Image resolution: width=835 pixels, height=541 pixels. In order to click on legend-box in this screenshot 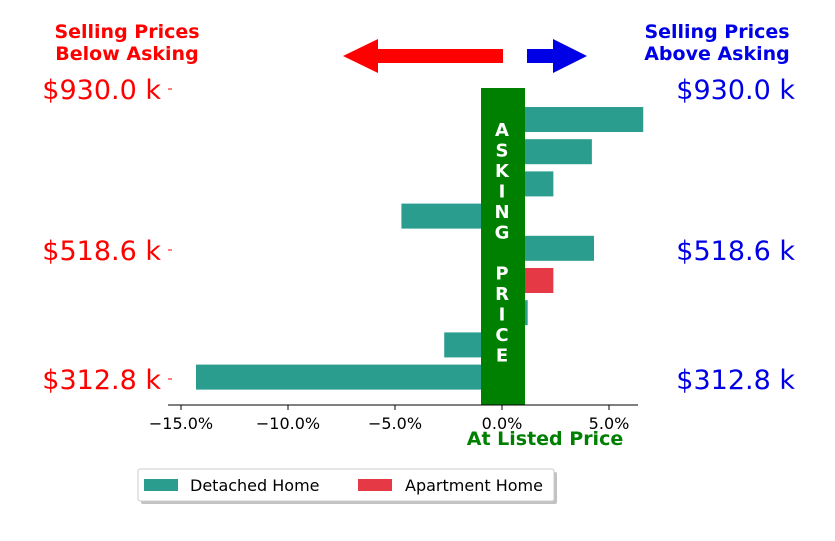, I will do `click(346, 485)`.